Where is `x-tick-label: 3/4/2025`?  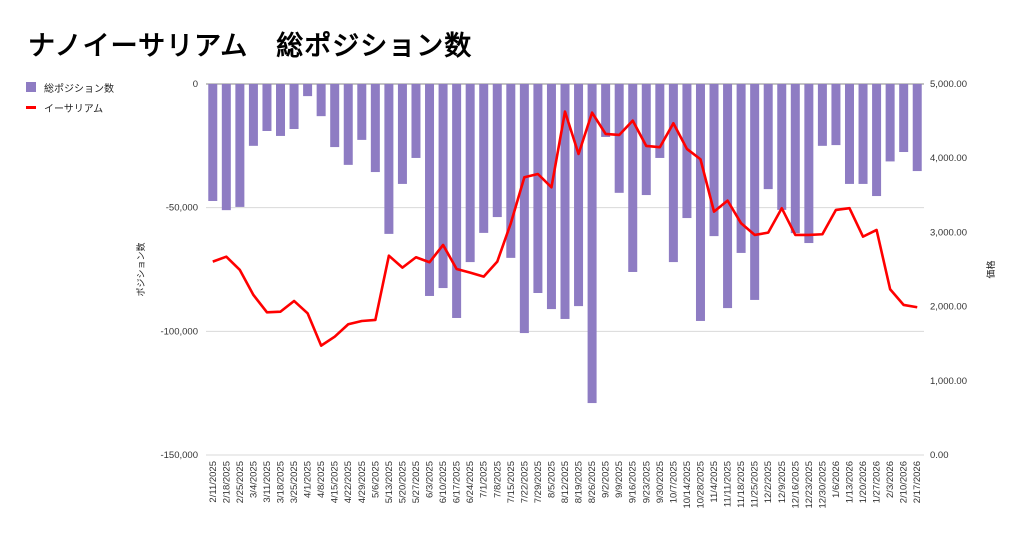 x-tick-label: 3/4/2025 is located at coordinates (253, 479).